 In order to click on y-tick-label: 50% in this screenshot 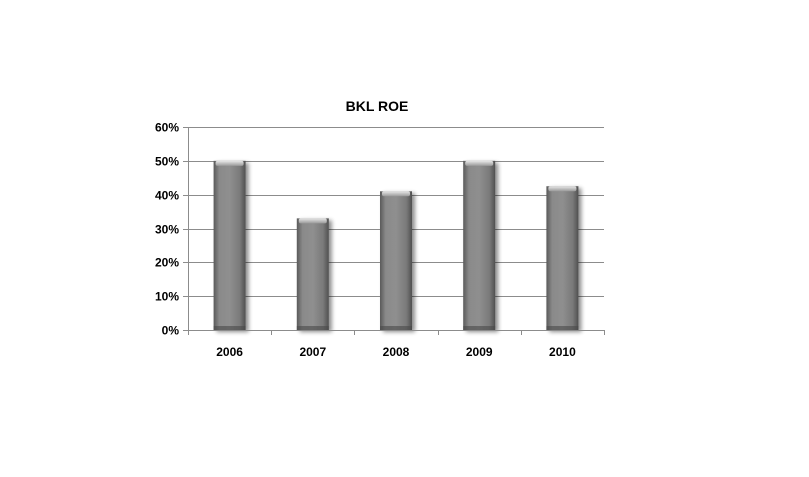, I will do `click(167, 162)`.